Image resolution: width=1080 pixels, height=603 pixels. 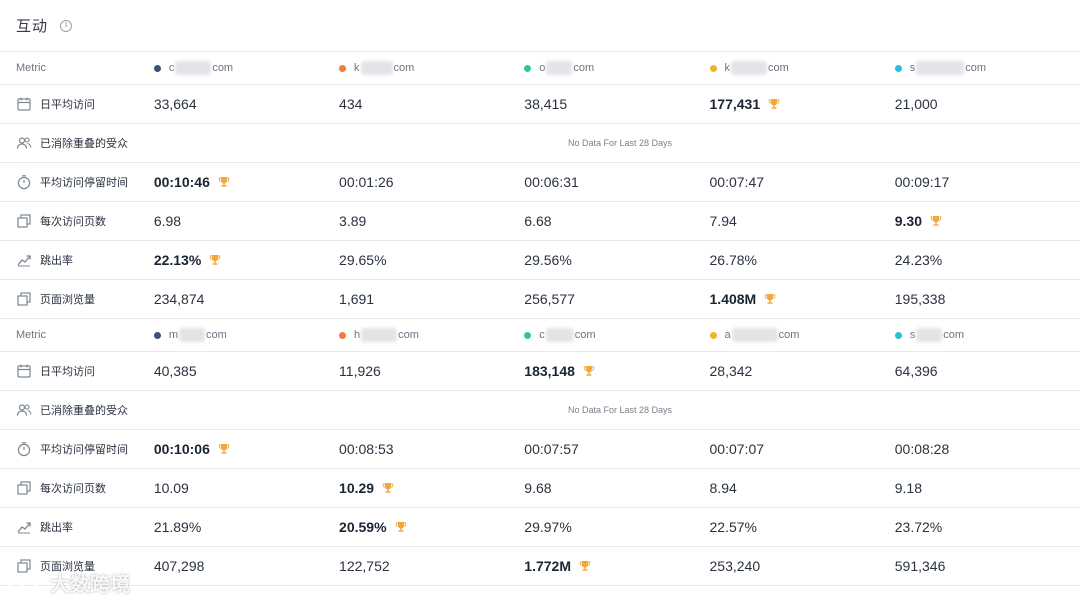 I want to click on metric-value-cell: 00:07:07, so click(x=802, y=449).